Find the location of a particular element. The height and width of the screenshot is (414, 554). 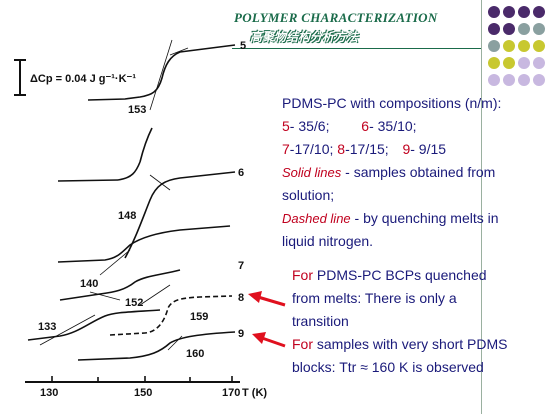

note-2-line-1: For samples with very short PDMS is located at coordinates (400, 344).